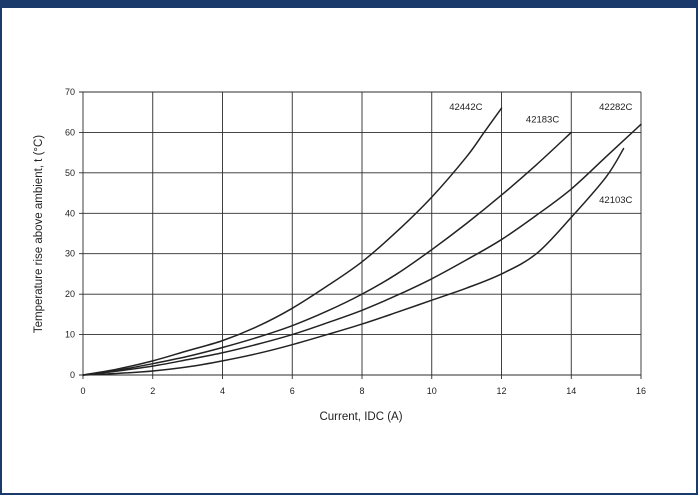  What do you see at coordinates (615, 107) in the screenshot?
I see `series-label-42282C: 42282C` at bounding box center [615, 107].